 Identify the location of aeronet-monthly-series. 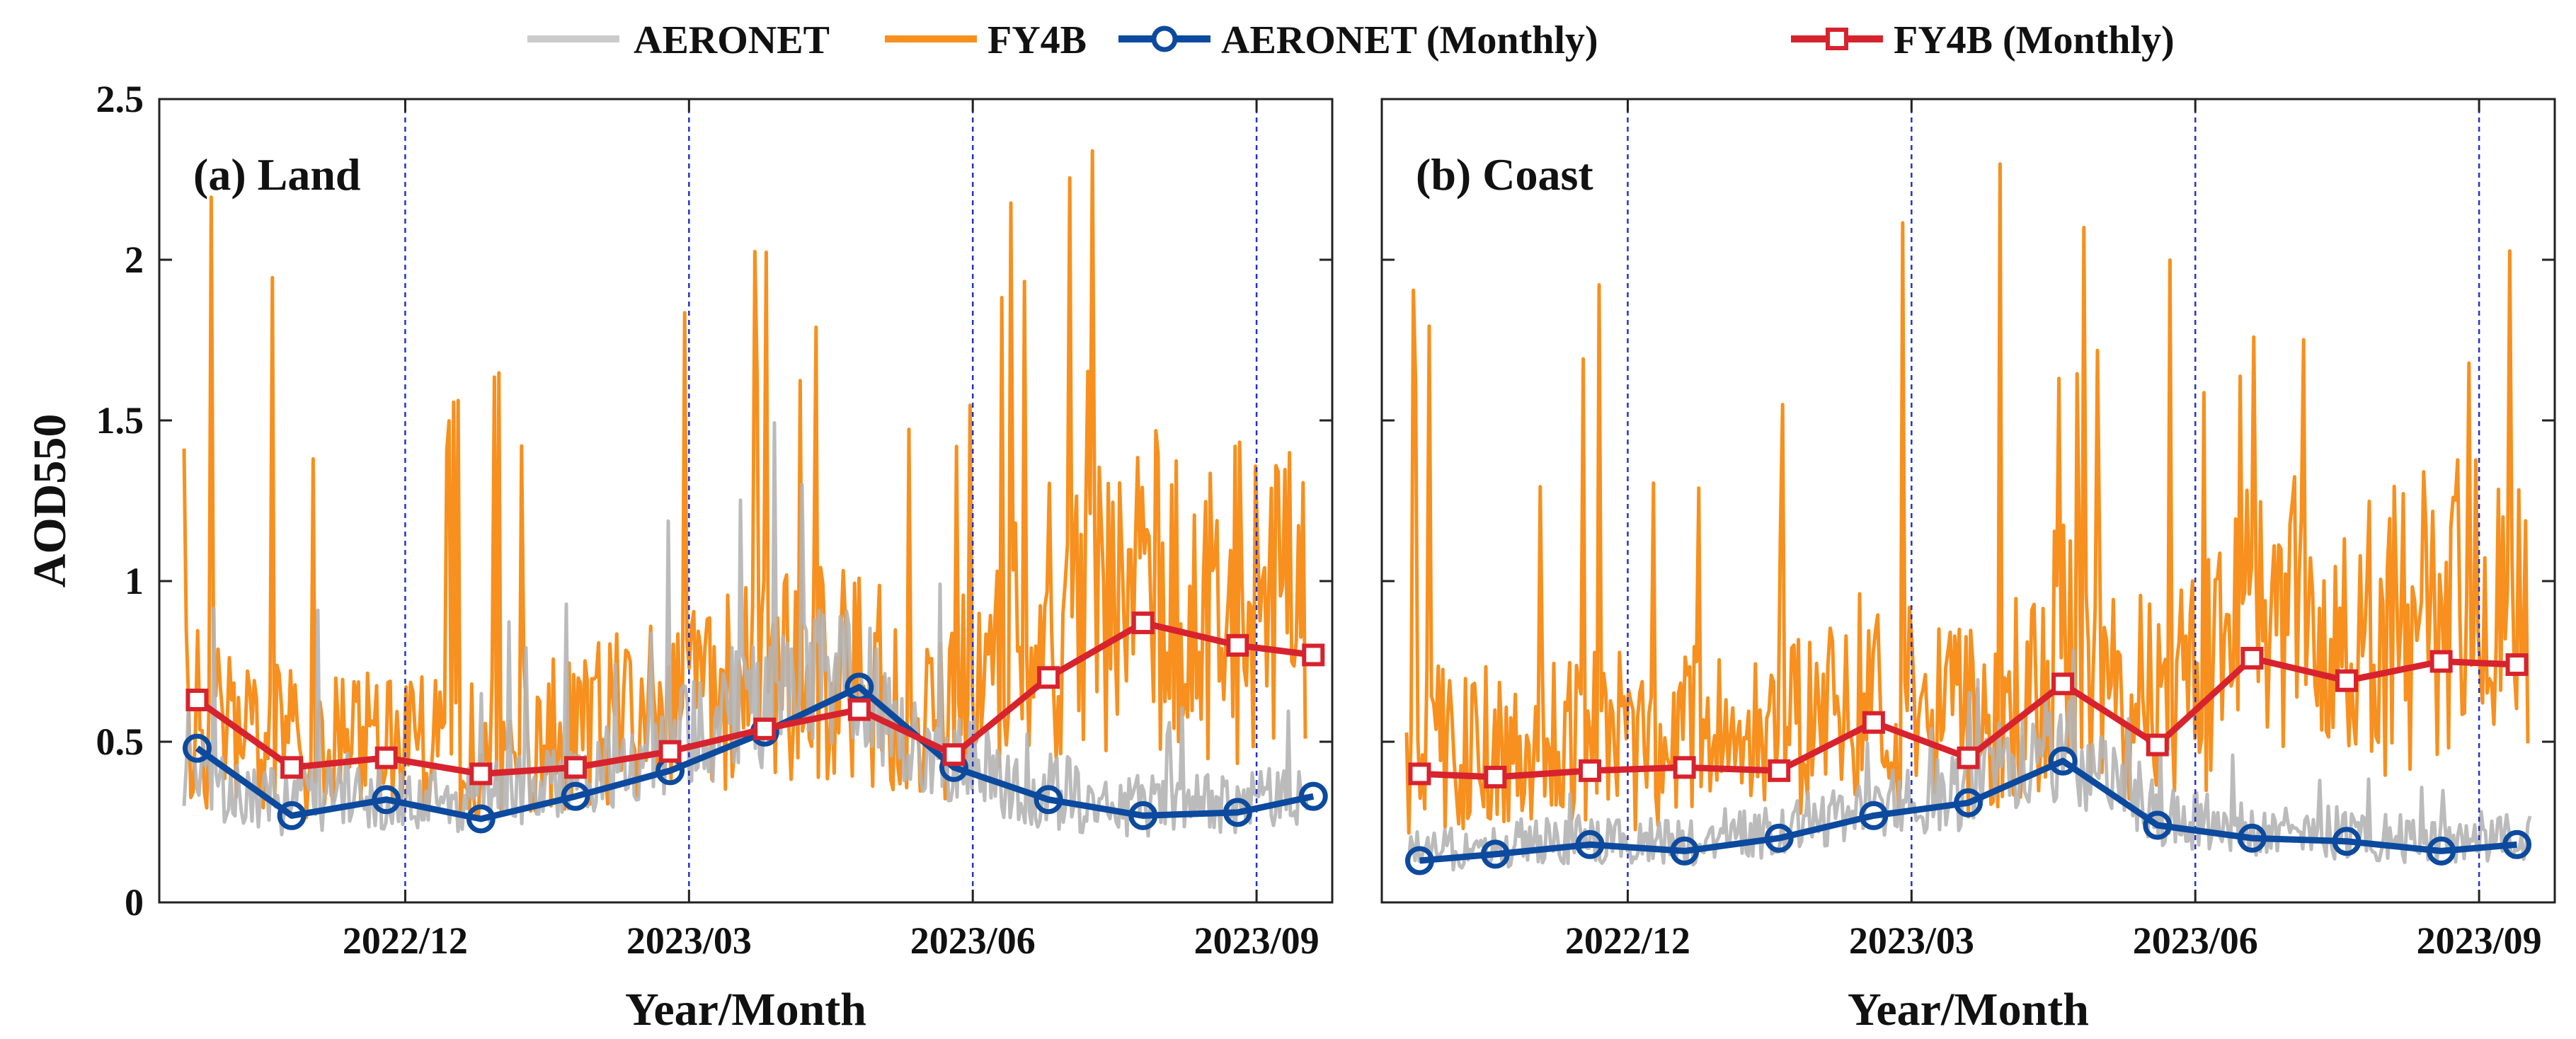
(1968, 811).